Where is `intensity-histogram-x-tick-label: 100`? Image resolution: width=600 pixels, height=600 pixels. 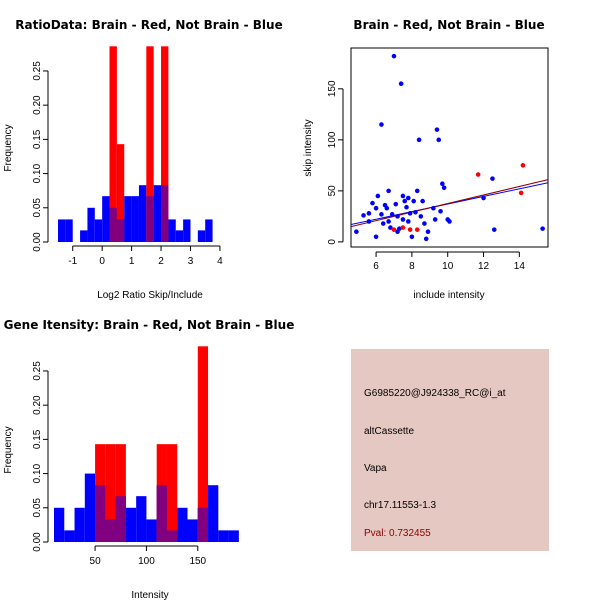 intensity-histogram-x-tick-label: 100 is located at coordinates (146, 561).